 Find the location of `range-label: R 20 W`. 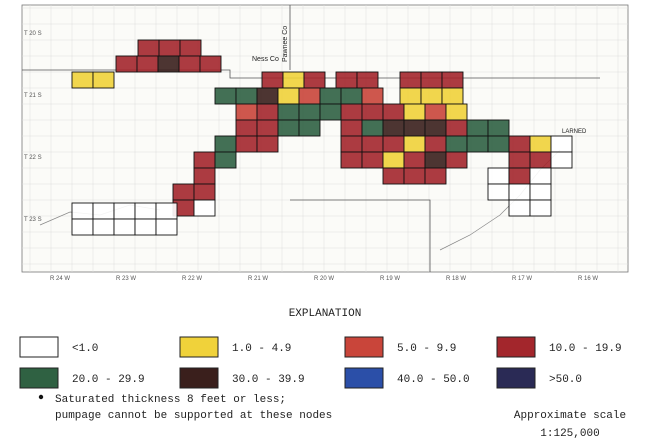

range-label: R 20 W is located at coordinates (324, 279).